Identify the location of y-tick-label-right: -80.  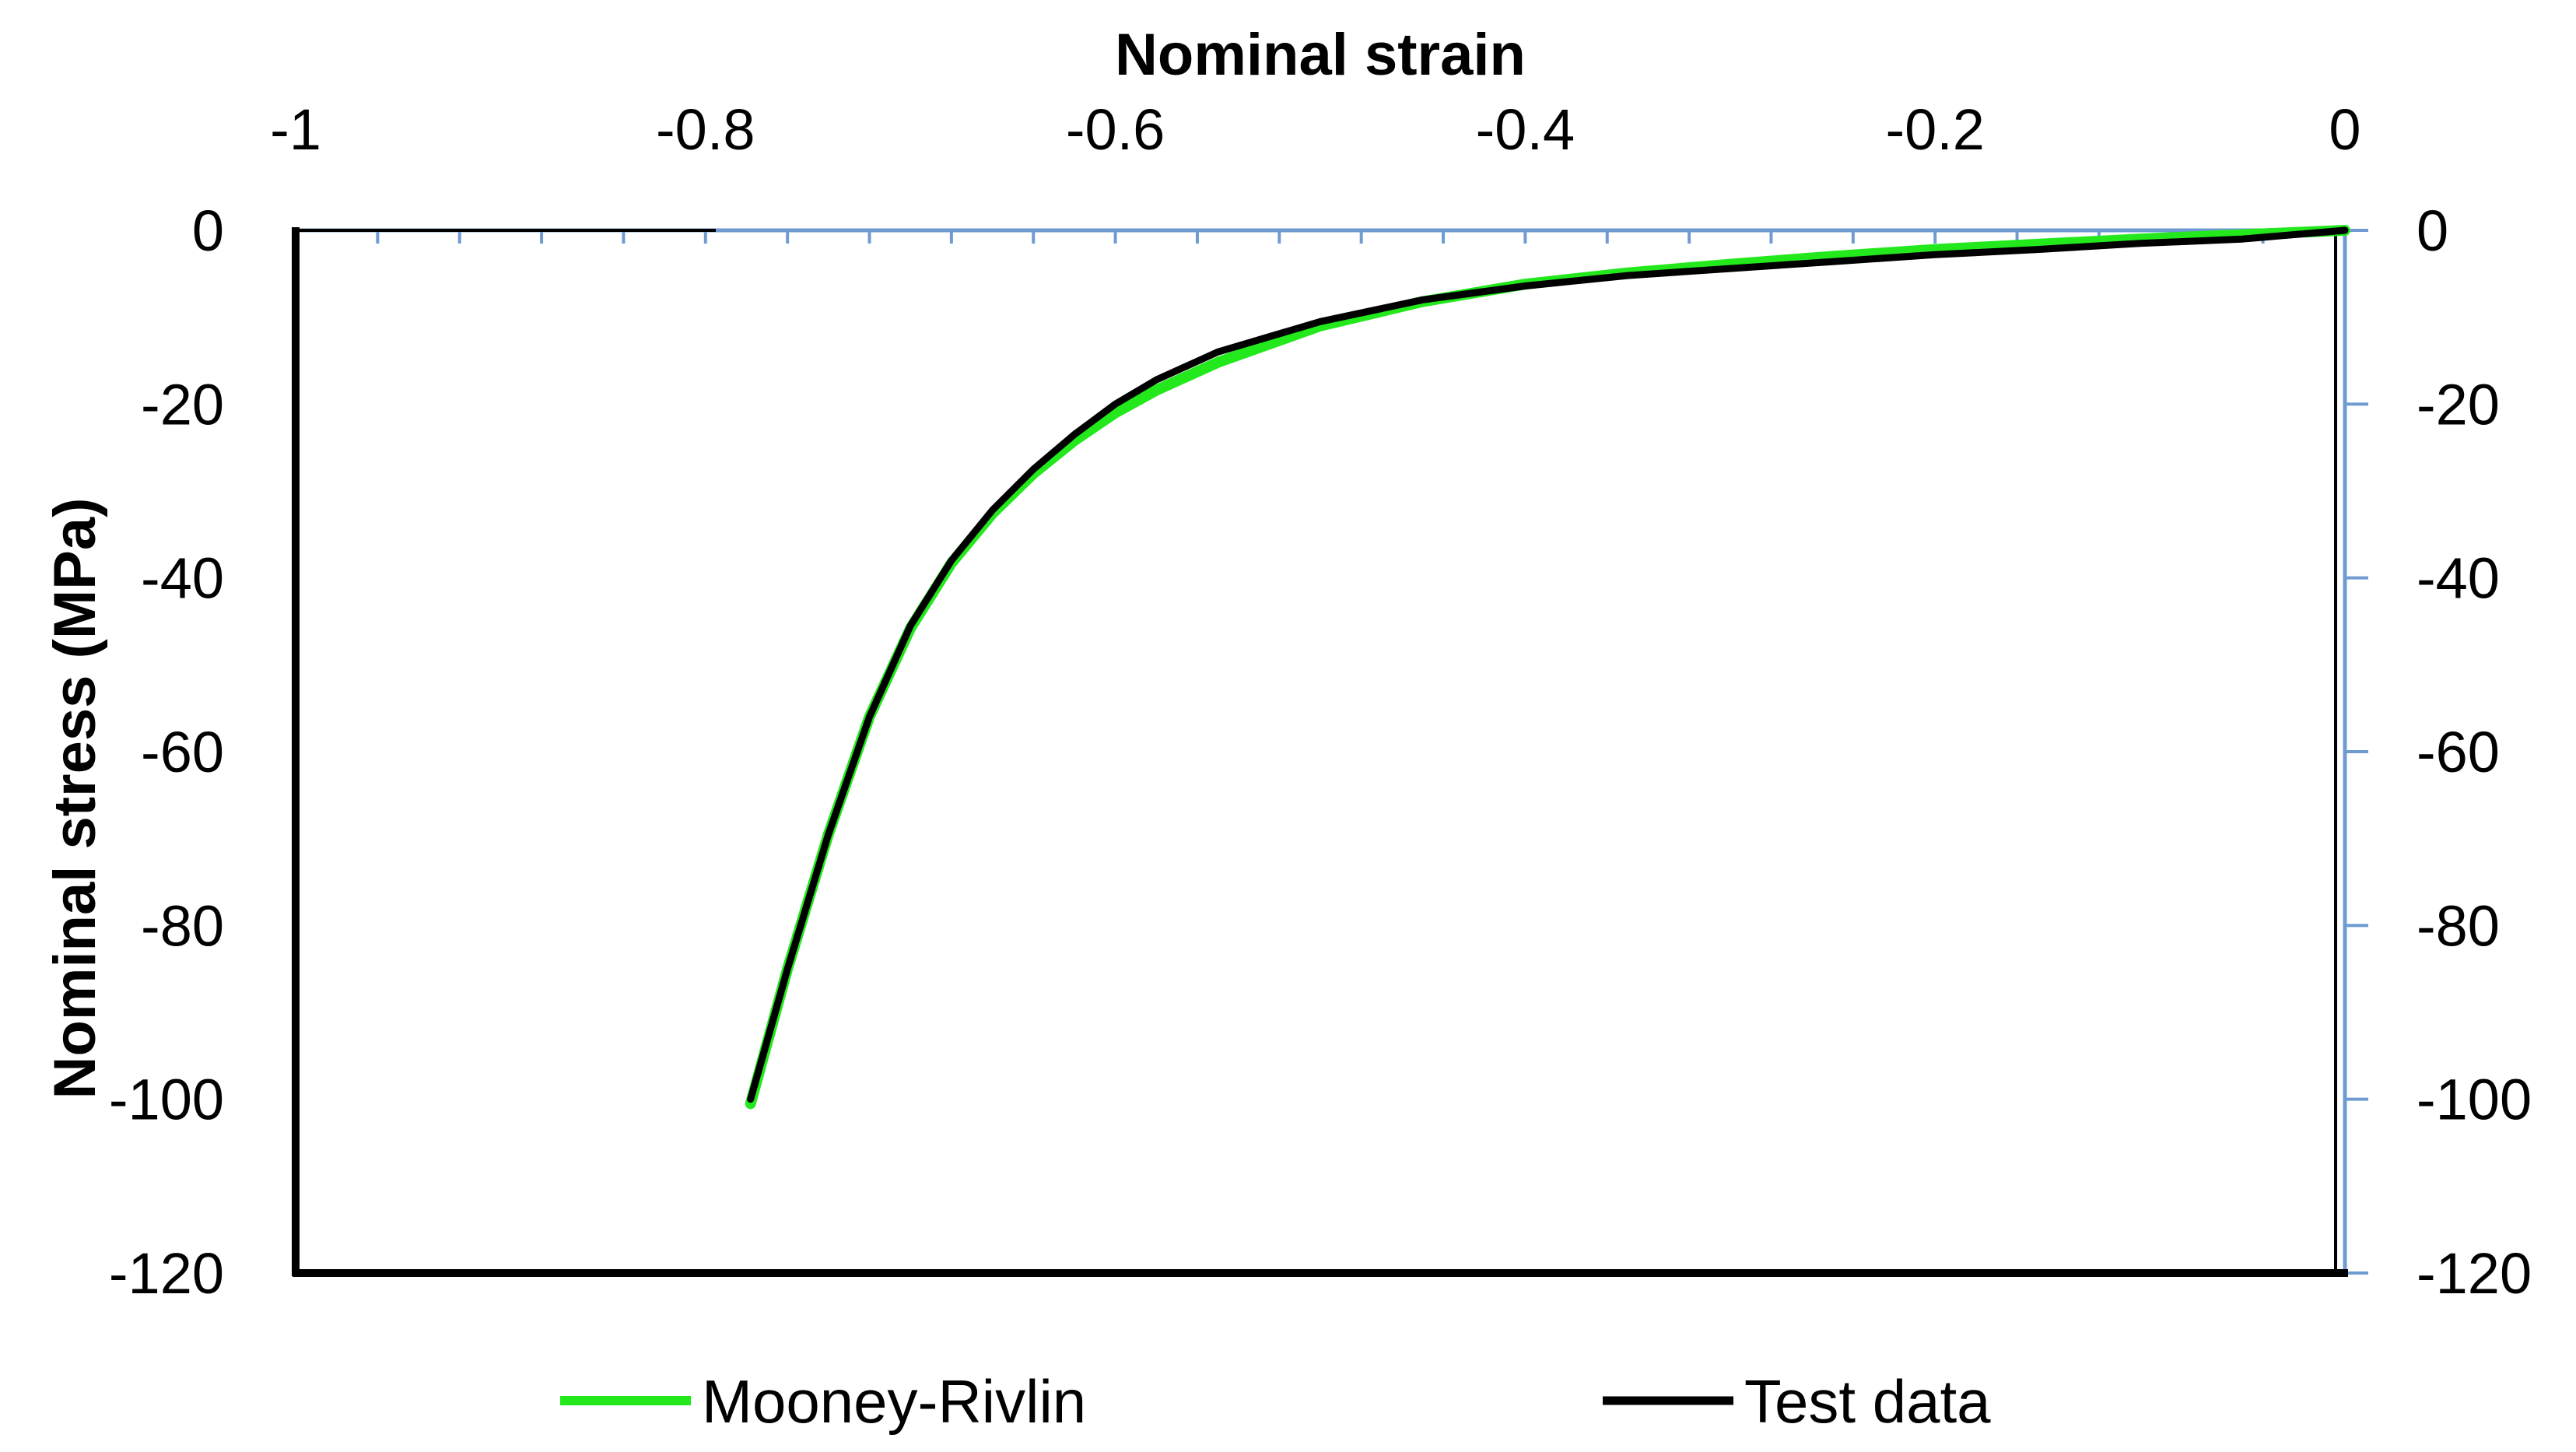
(2458, 925).